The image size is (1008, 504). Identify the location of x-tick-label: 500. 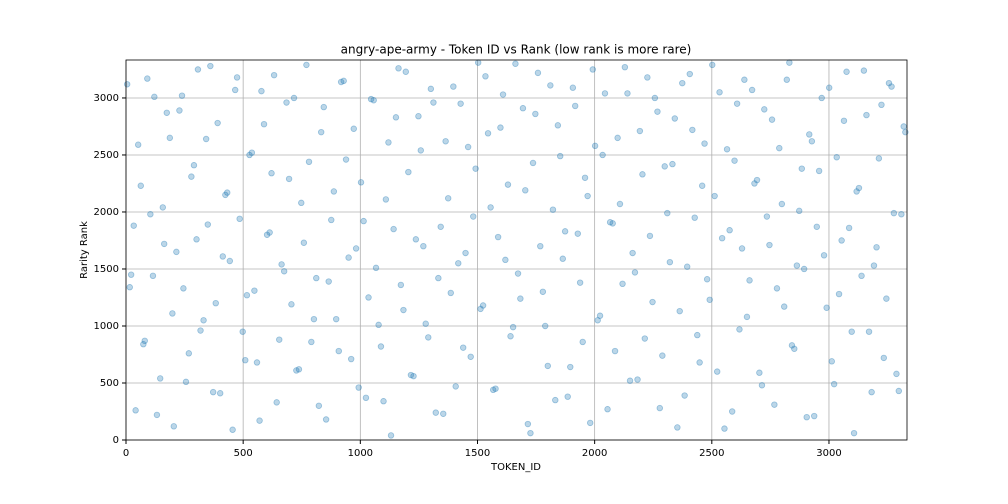
(243, 453).